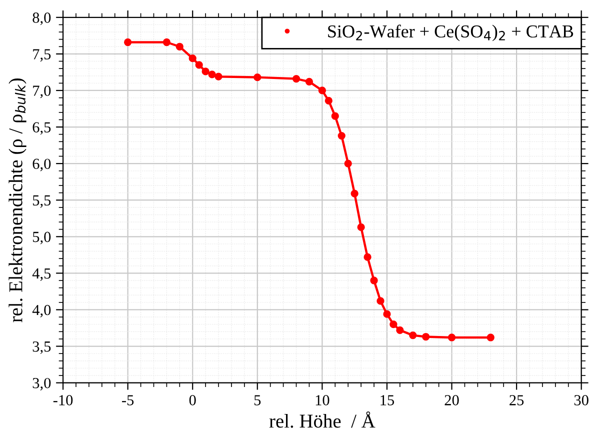 The width and height of the screenshot is (589, 435). What do you see at coordinates (42, 201) in the screenshot?
I see `y-tick-label: 5,5` at bounding box center [42, 201].